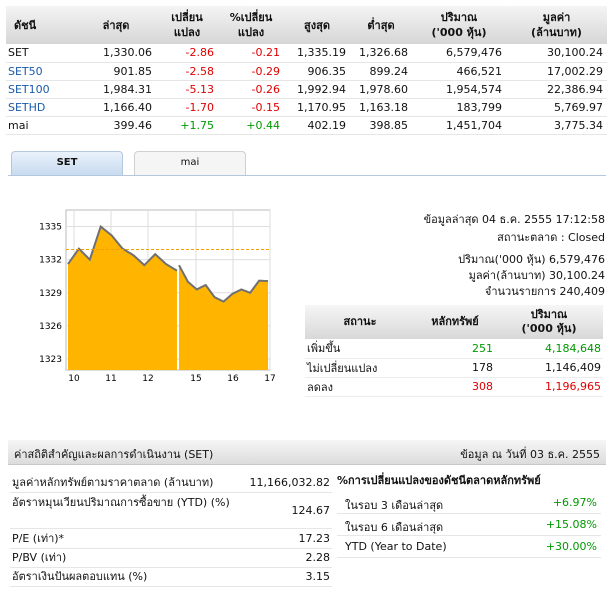 This screenshot has width=613, height=605. Describe the element at coordinates (187, 89) in the screenshot. I see `index-change: -5.13` at that location.